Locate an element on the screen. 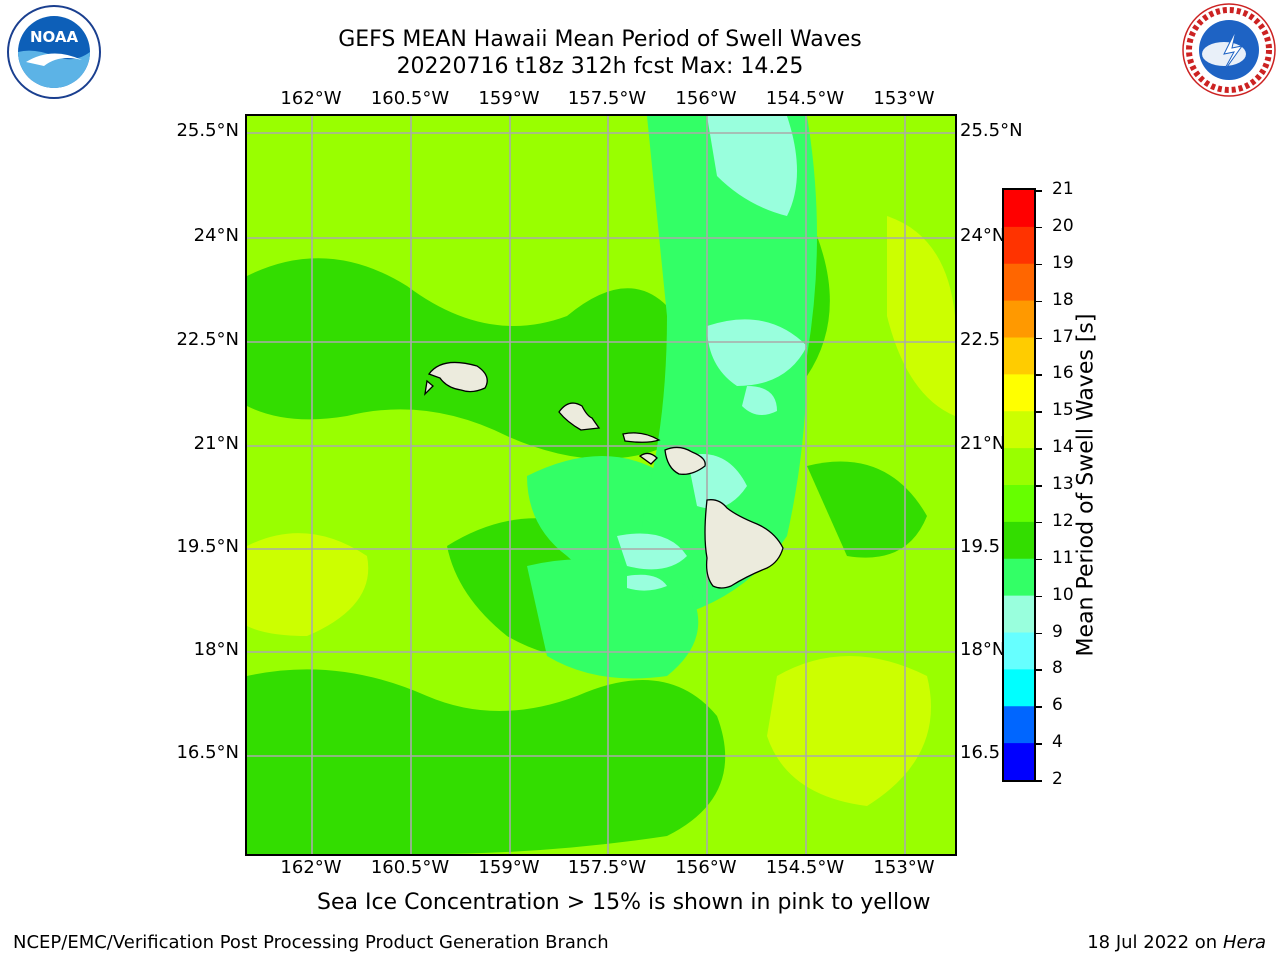 This screenshot has height=960, width=1280. lon-label-bottom: 159°W is located at coordinates (509, 867).